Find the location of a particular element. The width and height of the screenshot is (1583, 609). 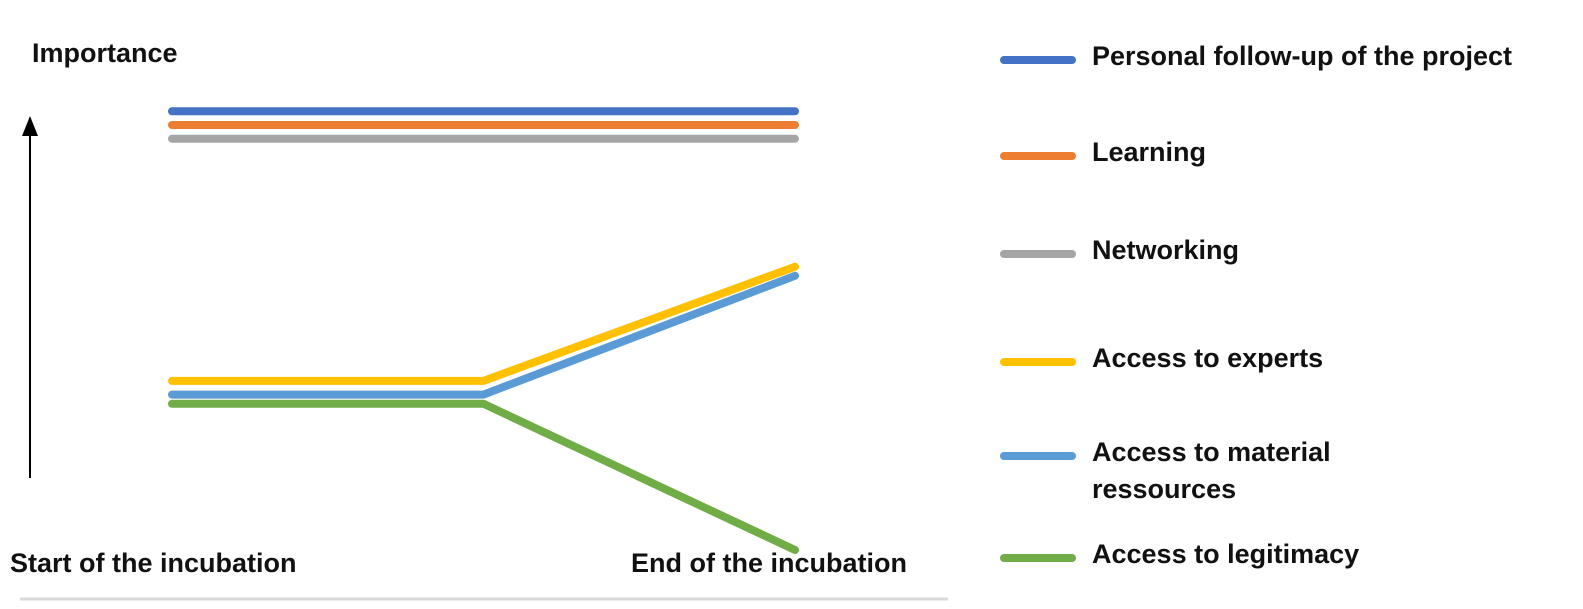

y-axis-label: Importance is located at coordinates (105, 53).